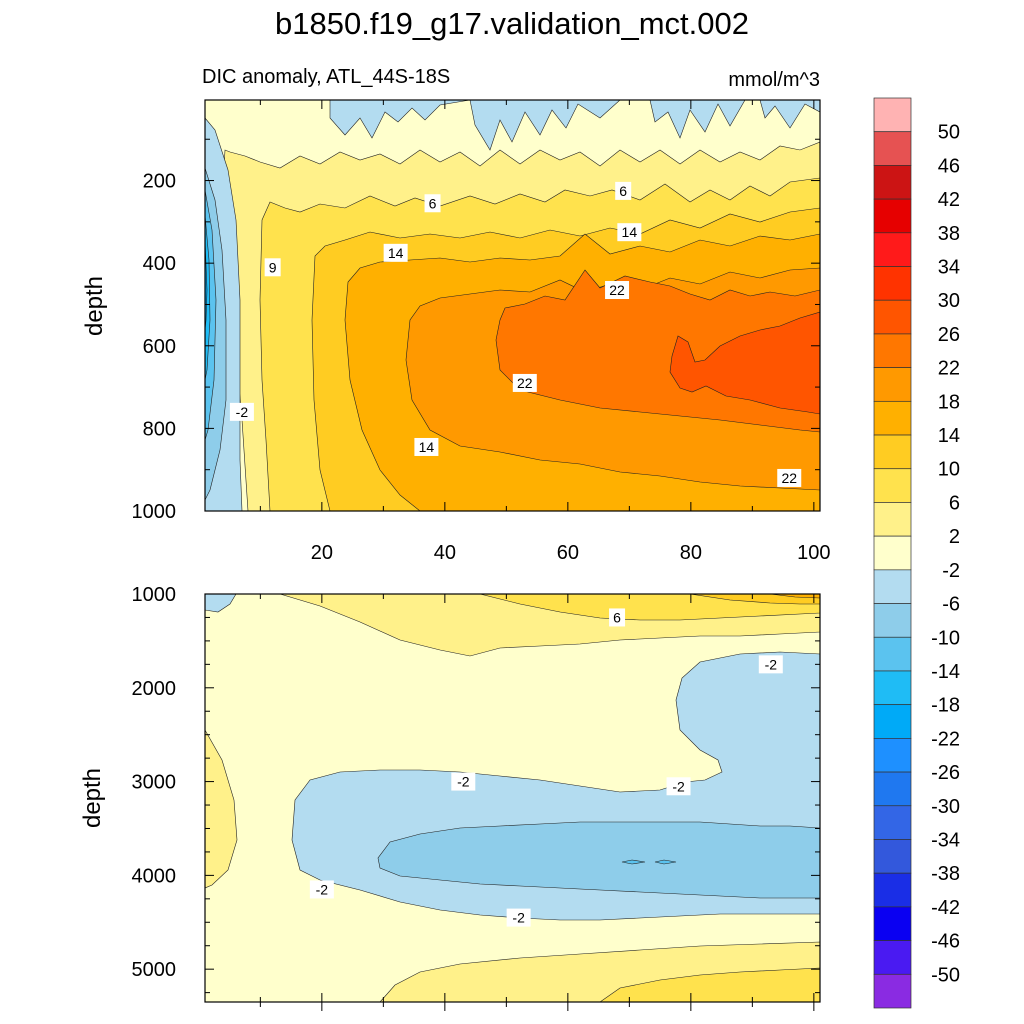 This screenshot has width=1024, height=1024. What do you see at coordinates (949, 369) in the screenshot?
I see `colorbar-label: 22` at bounding box center [949, 369].